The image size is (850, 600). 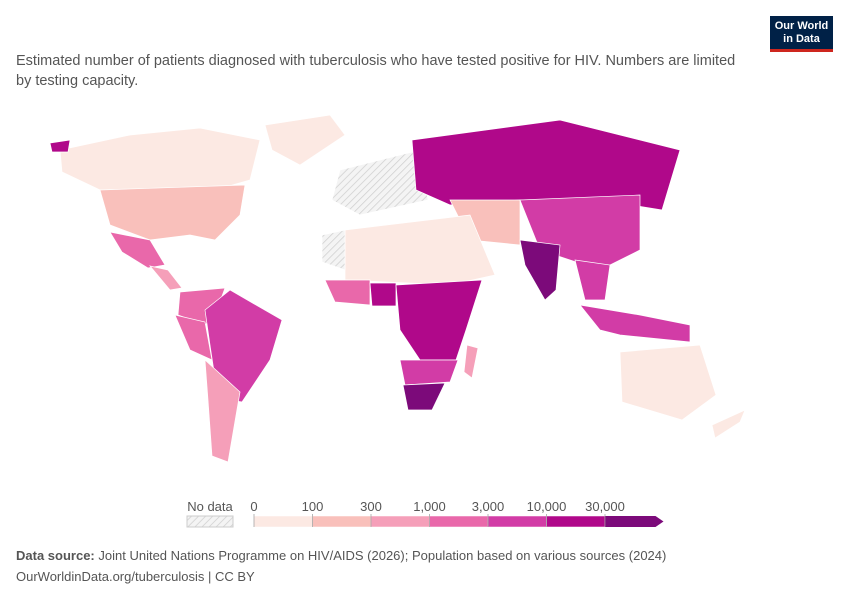 I want to click on legend-tick-label: 30,000, so click(x=605, y=506).